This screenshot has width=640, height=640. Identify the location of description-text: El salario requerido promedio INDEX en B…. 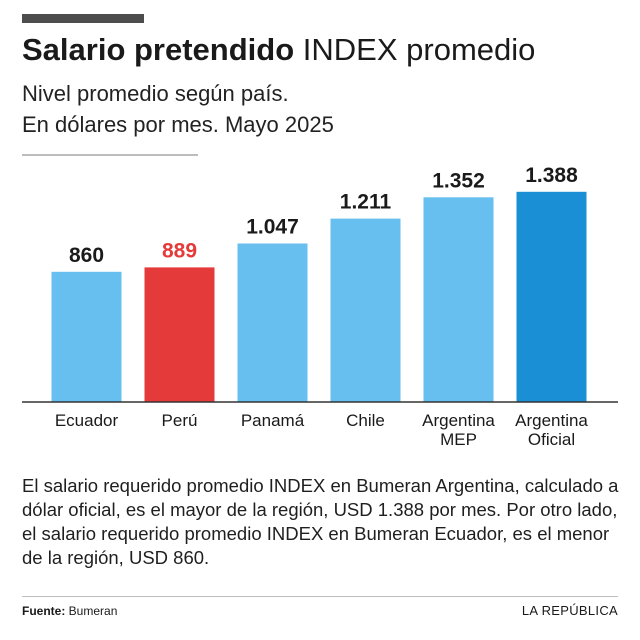
(320, 521).